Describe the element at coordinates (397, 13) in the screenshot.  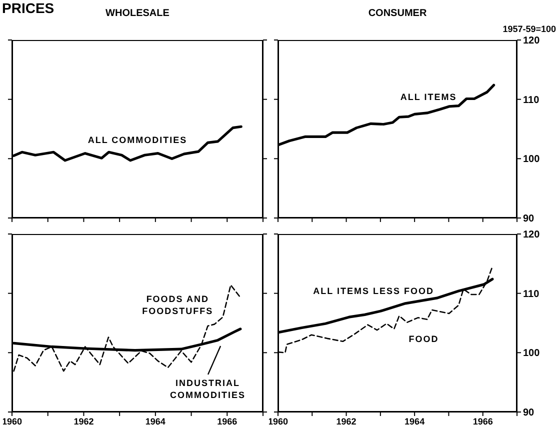
I see `chart-title: CONSUMER` at that location.